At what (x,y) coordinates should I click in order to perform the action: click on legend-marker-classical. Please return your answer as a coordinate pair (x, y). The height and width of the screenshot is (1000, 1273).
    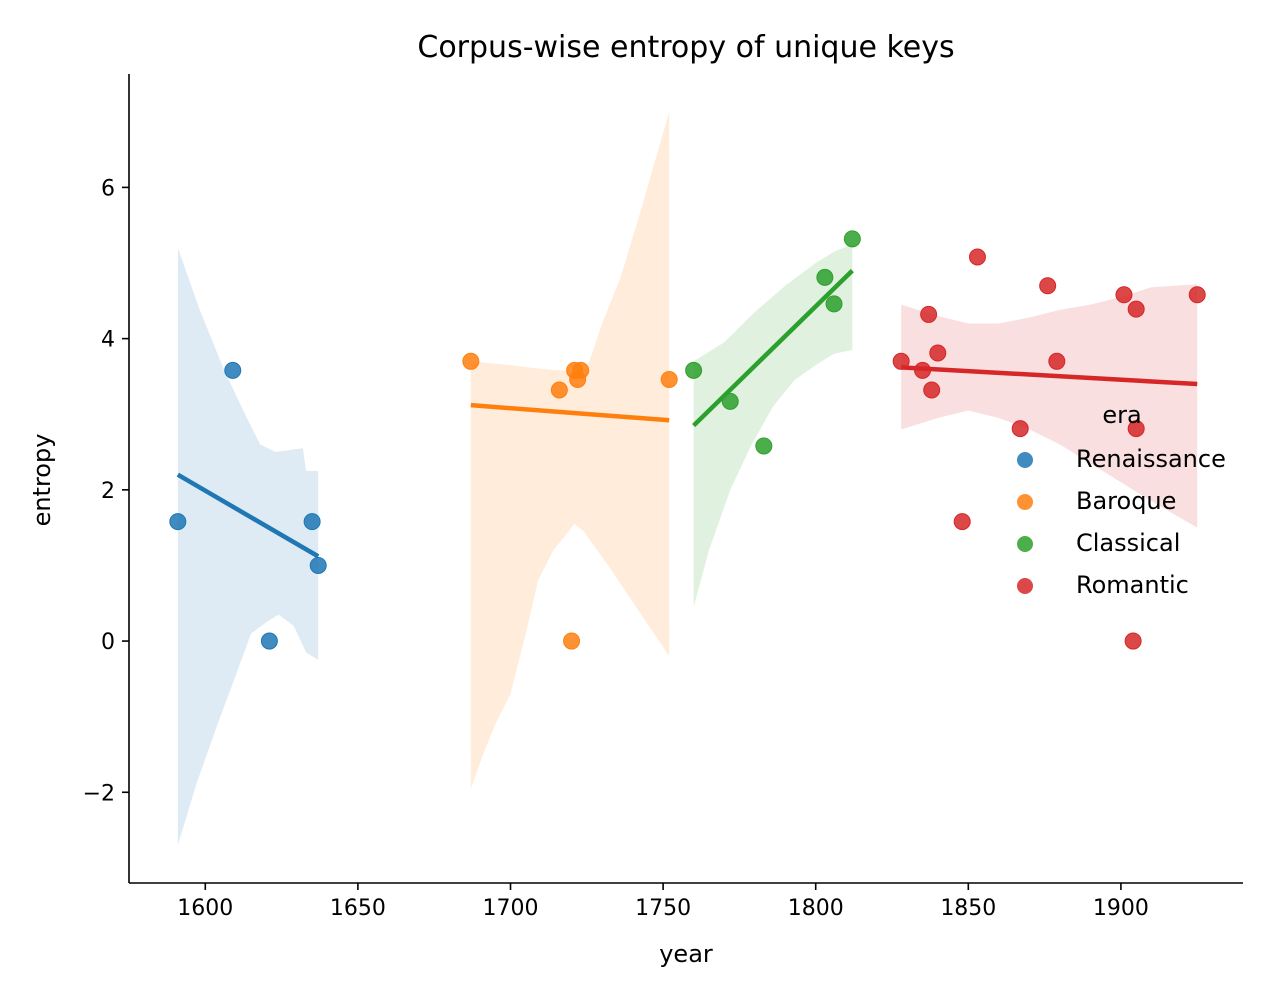
    Looking at the image, I should click on (1025, 544).